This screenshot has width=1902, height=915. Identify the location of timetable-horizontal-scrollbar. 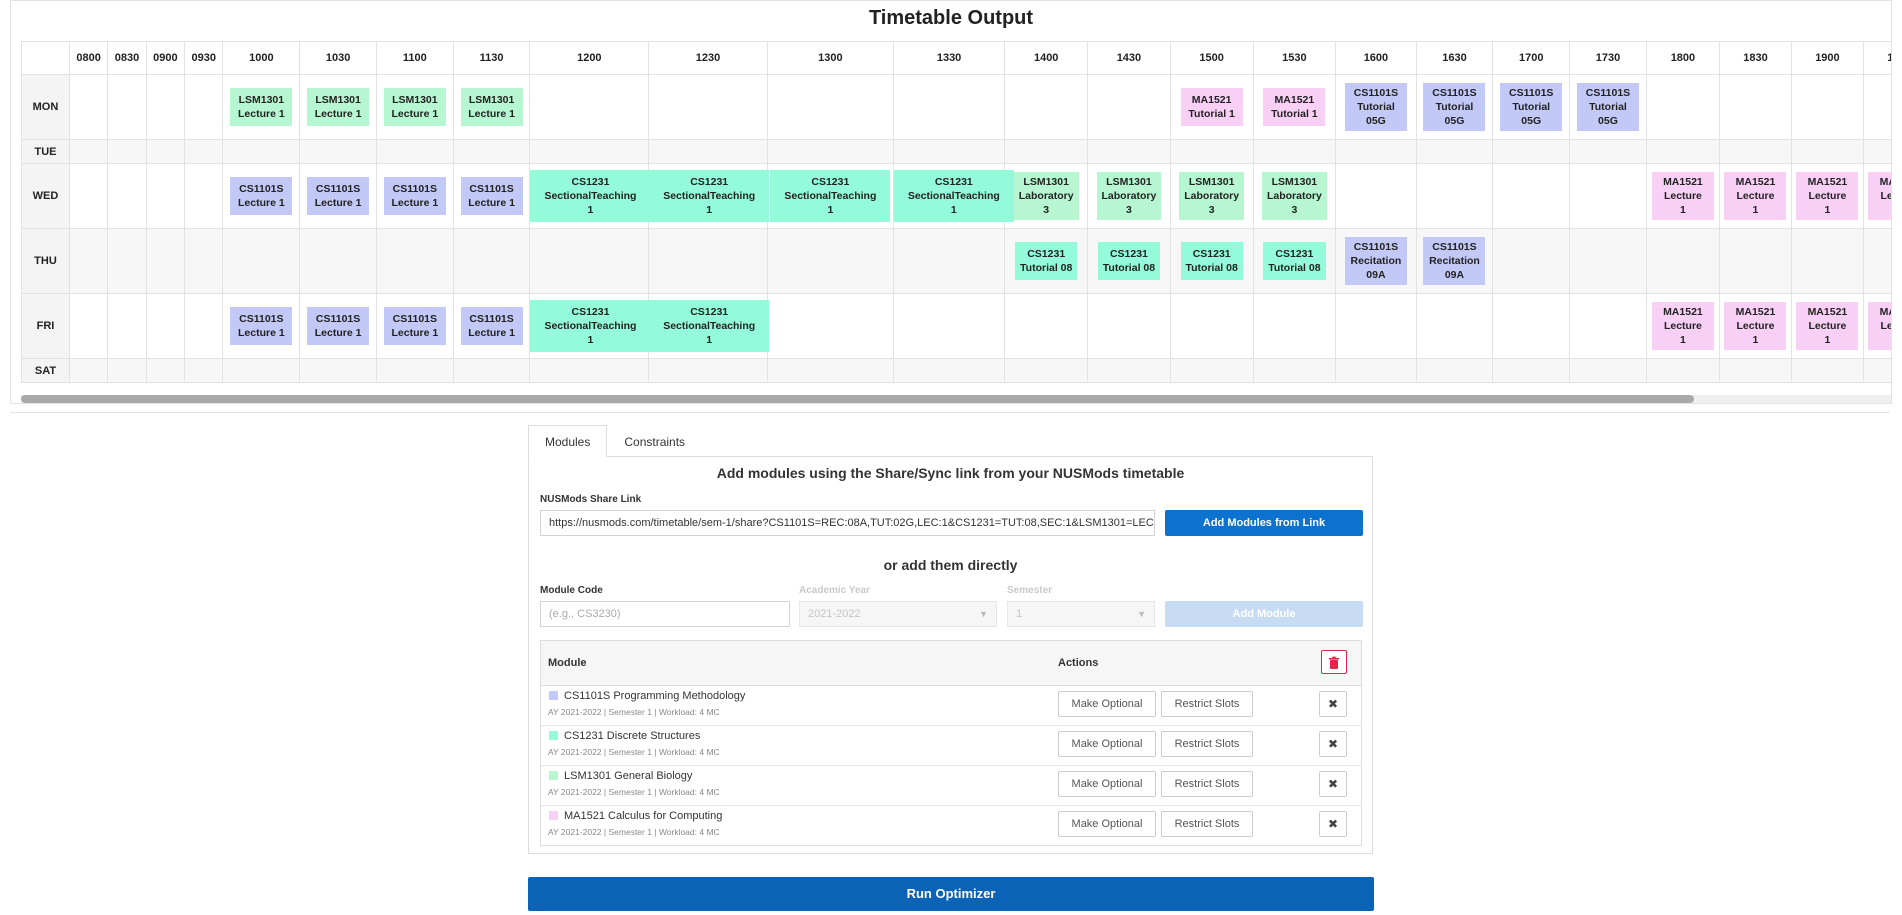
(956, 399).